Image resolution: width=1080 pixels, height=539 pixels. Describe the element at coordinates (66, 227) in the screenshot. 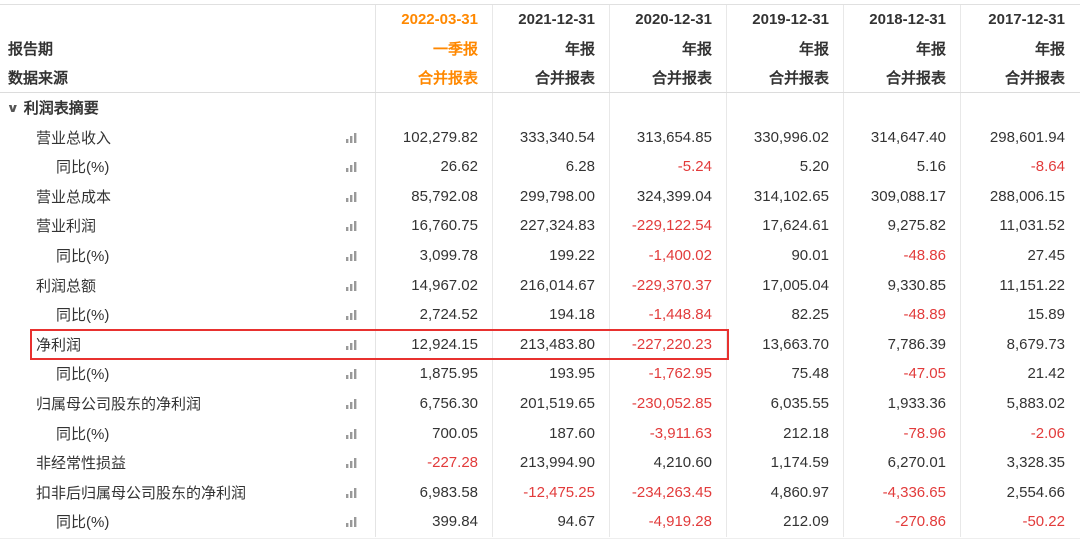

I see `row-label: 营业利润` at that location.